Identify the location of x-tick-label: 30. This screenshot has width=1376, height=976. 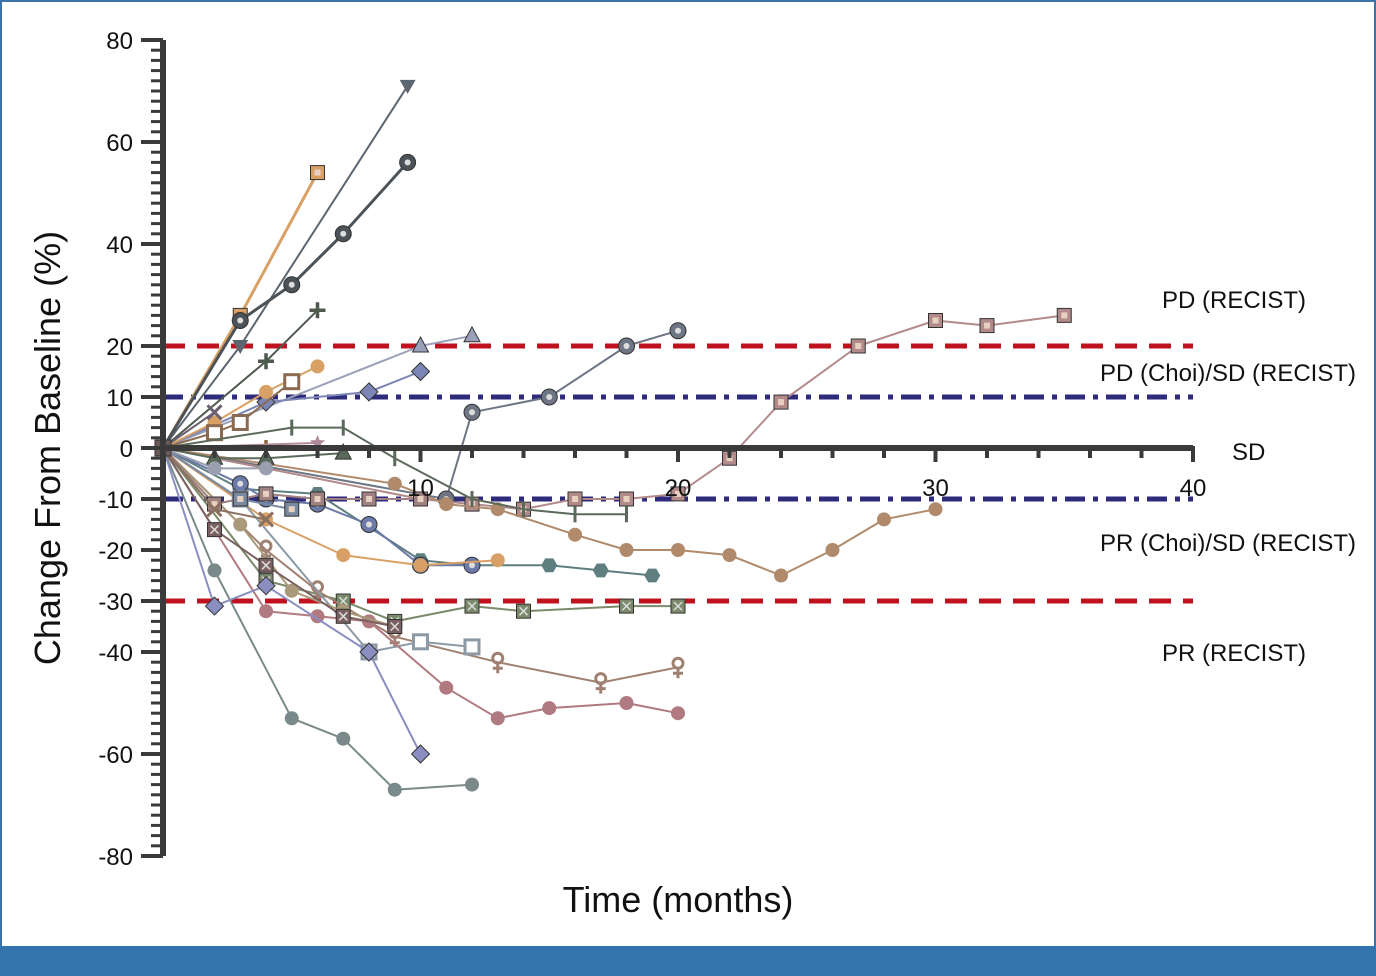
(935, 488).